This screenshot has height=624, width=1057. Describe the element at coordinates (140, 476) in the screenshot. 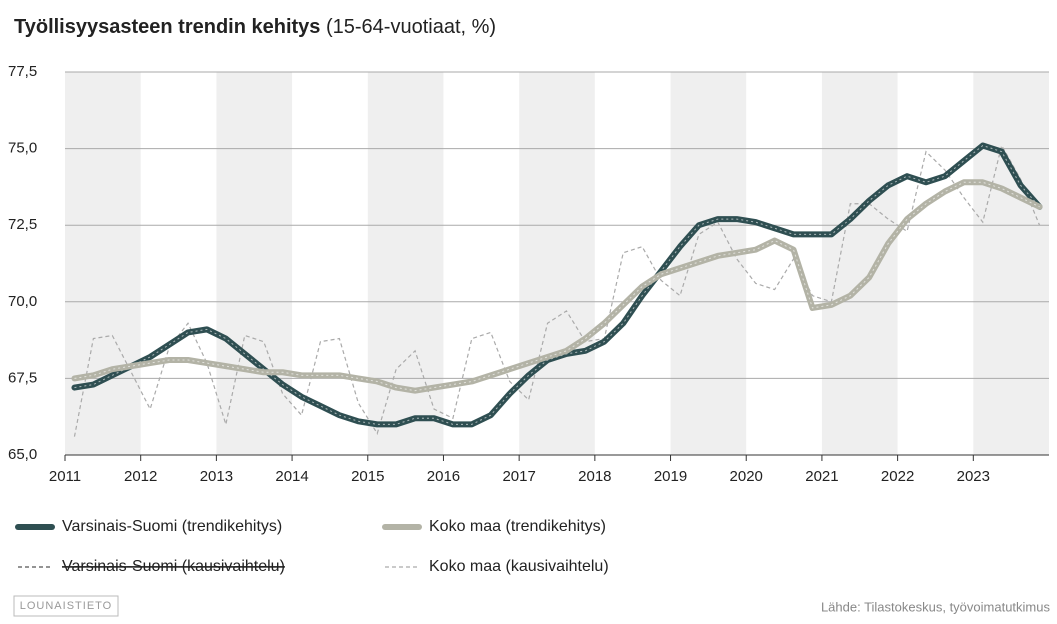

I see `x-tick-label: 2012` at that location.